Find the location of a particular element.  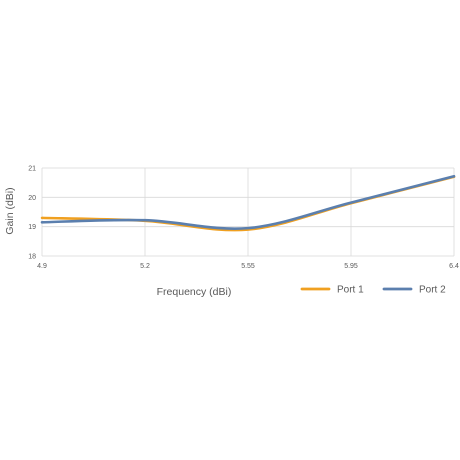

legend: Port 1 Port 2 is located at coordinates (373, 290).